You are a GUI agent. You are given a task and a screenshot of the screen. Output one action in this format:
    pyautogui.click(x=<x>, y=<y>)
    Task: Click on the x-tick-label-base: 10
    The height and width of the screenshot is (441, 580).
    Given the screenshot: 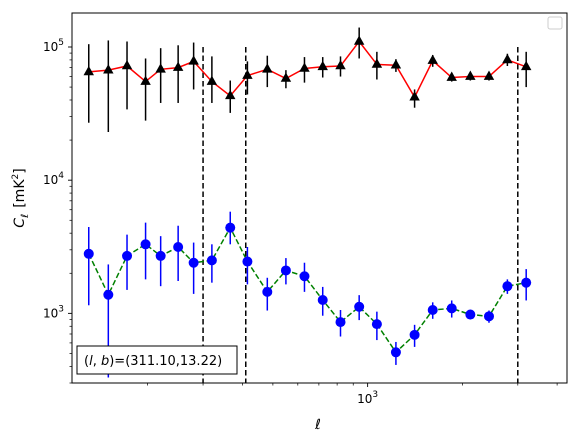 What is the action you would take?
    pyautogui.click(x=364, y=399)
    